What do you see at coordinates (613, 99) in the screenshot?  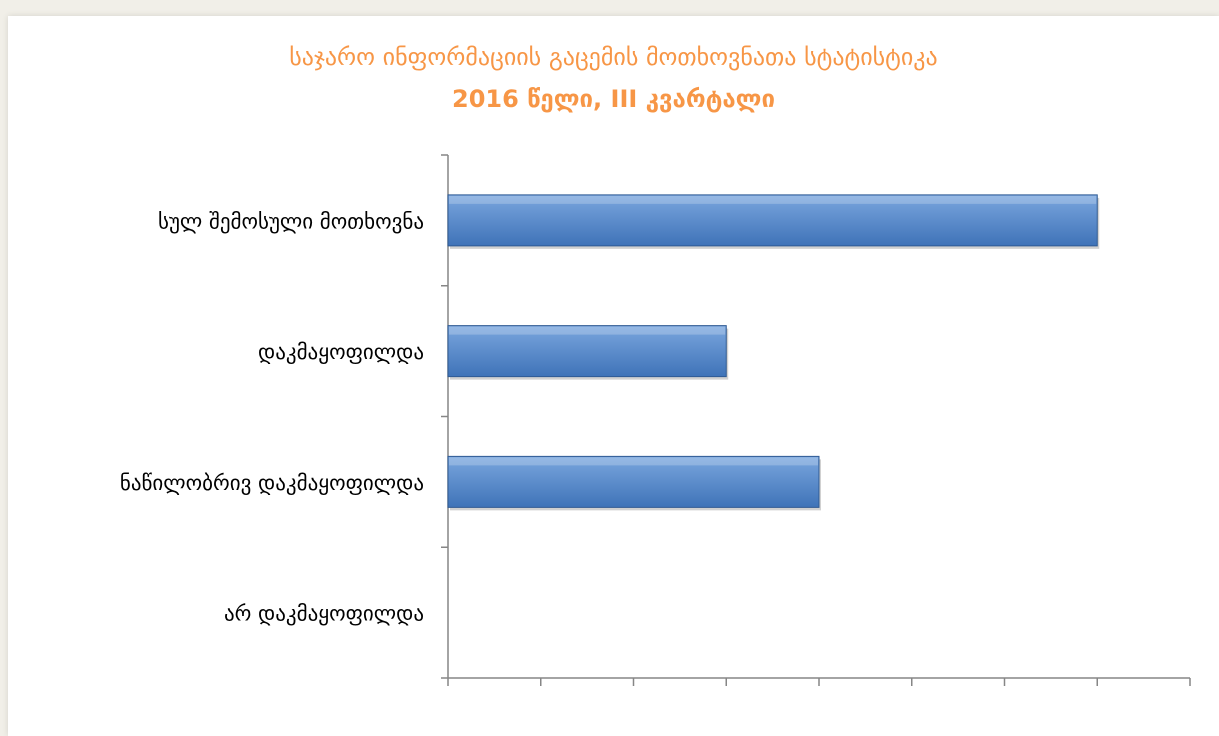 I see `chart-subtitle: 2016 წელი, III კვარტალი` at bounding box center [613, 99].